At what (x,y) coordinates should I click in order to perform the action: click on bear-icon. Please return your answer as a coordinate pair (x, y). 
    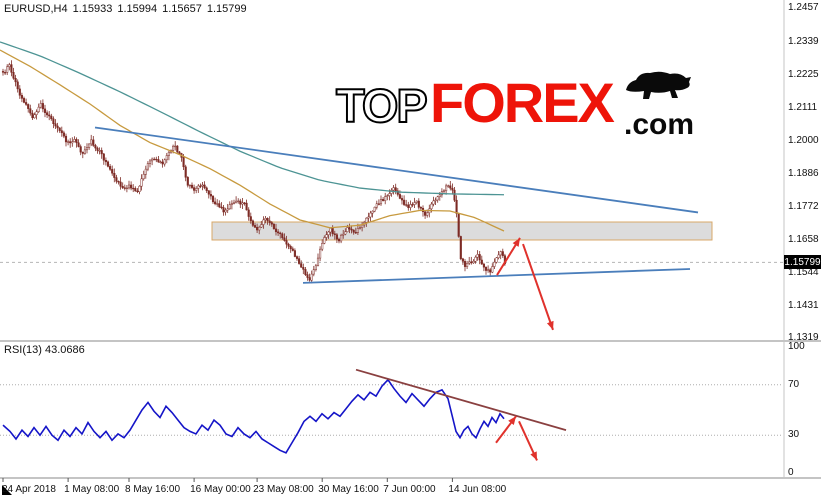
    Looking at the image, I should click on (658, 85).